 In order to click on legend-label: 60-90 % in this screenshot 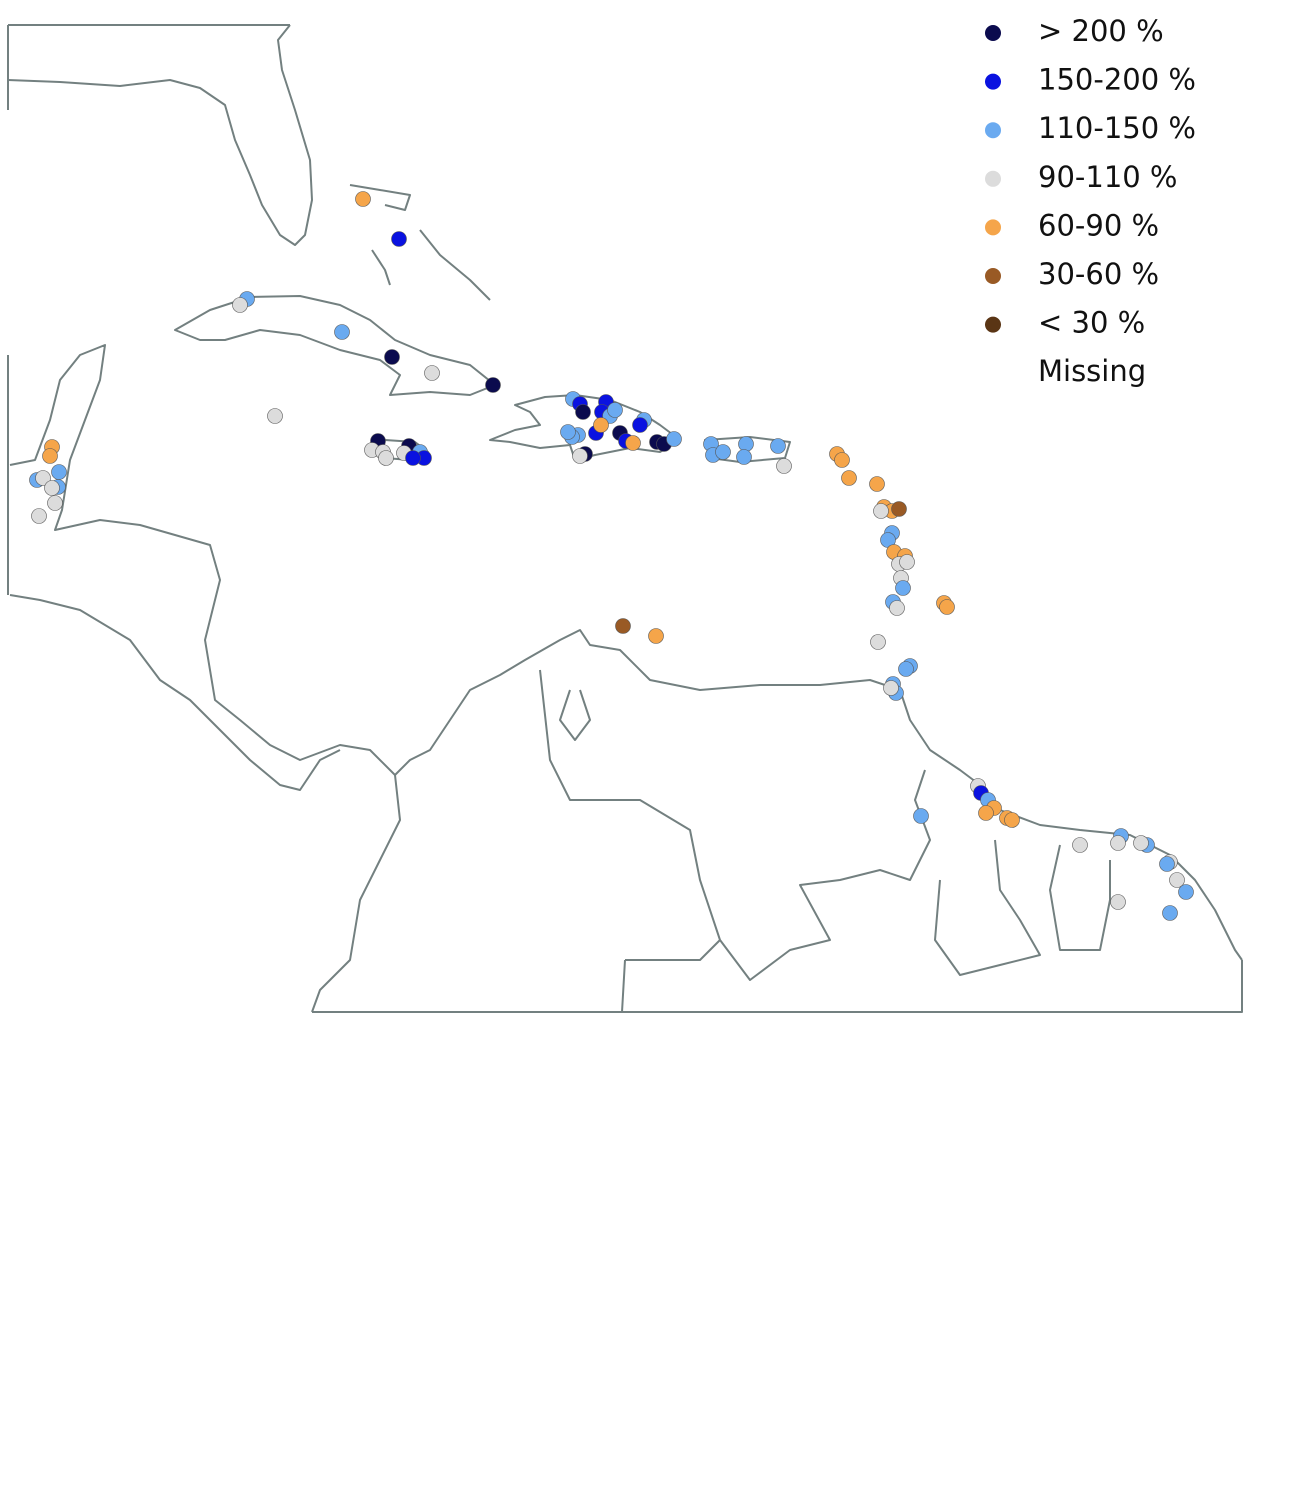, I will do `click(1098, 225)`.